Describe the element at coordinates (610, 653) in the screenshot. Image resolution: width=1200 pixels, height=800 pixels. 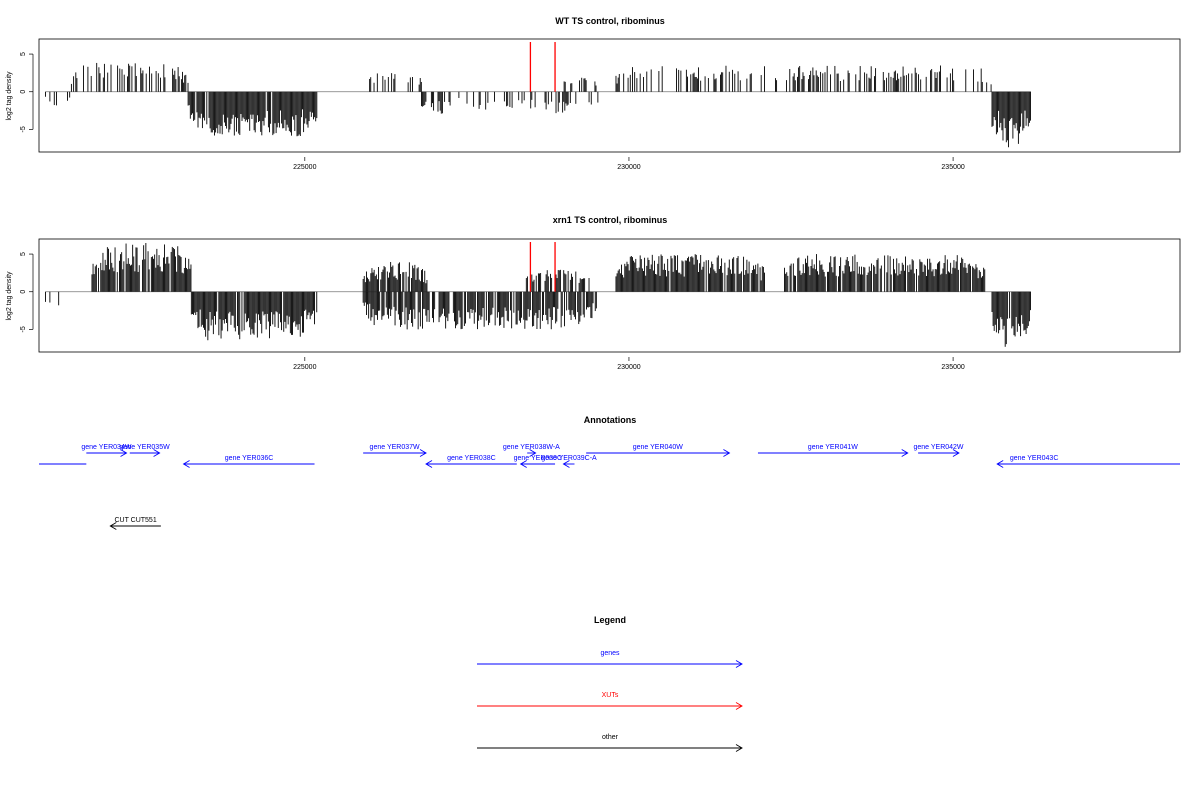
I see `legend-label: genes` at that location.